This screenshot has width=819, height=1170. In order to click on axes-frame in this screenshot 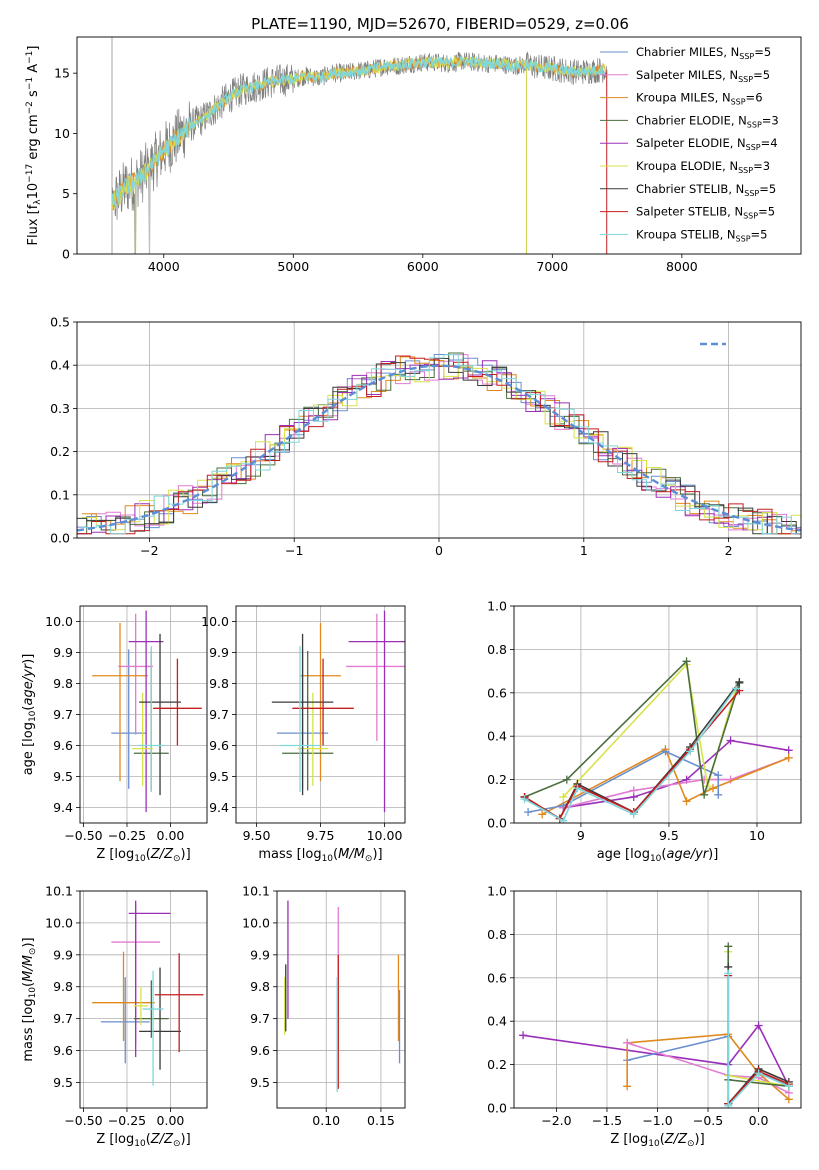, I will do `click(657, 714)`.